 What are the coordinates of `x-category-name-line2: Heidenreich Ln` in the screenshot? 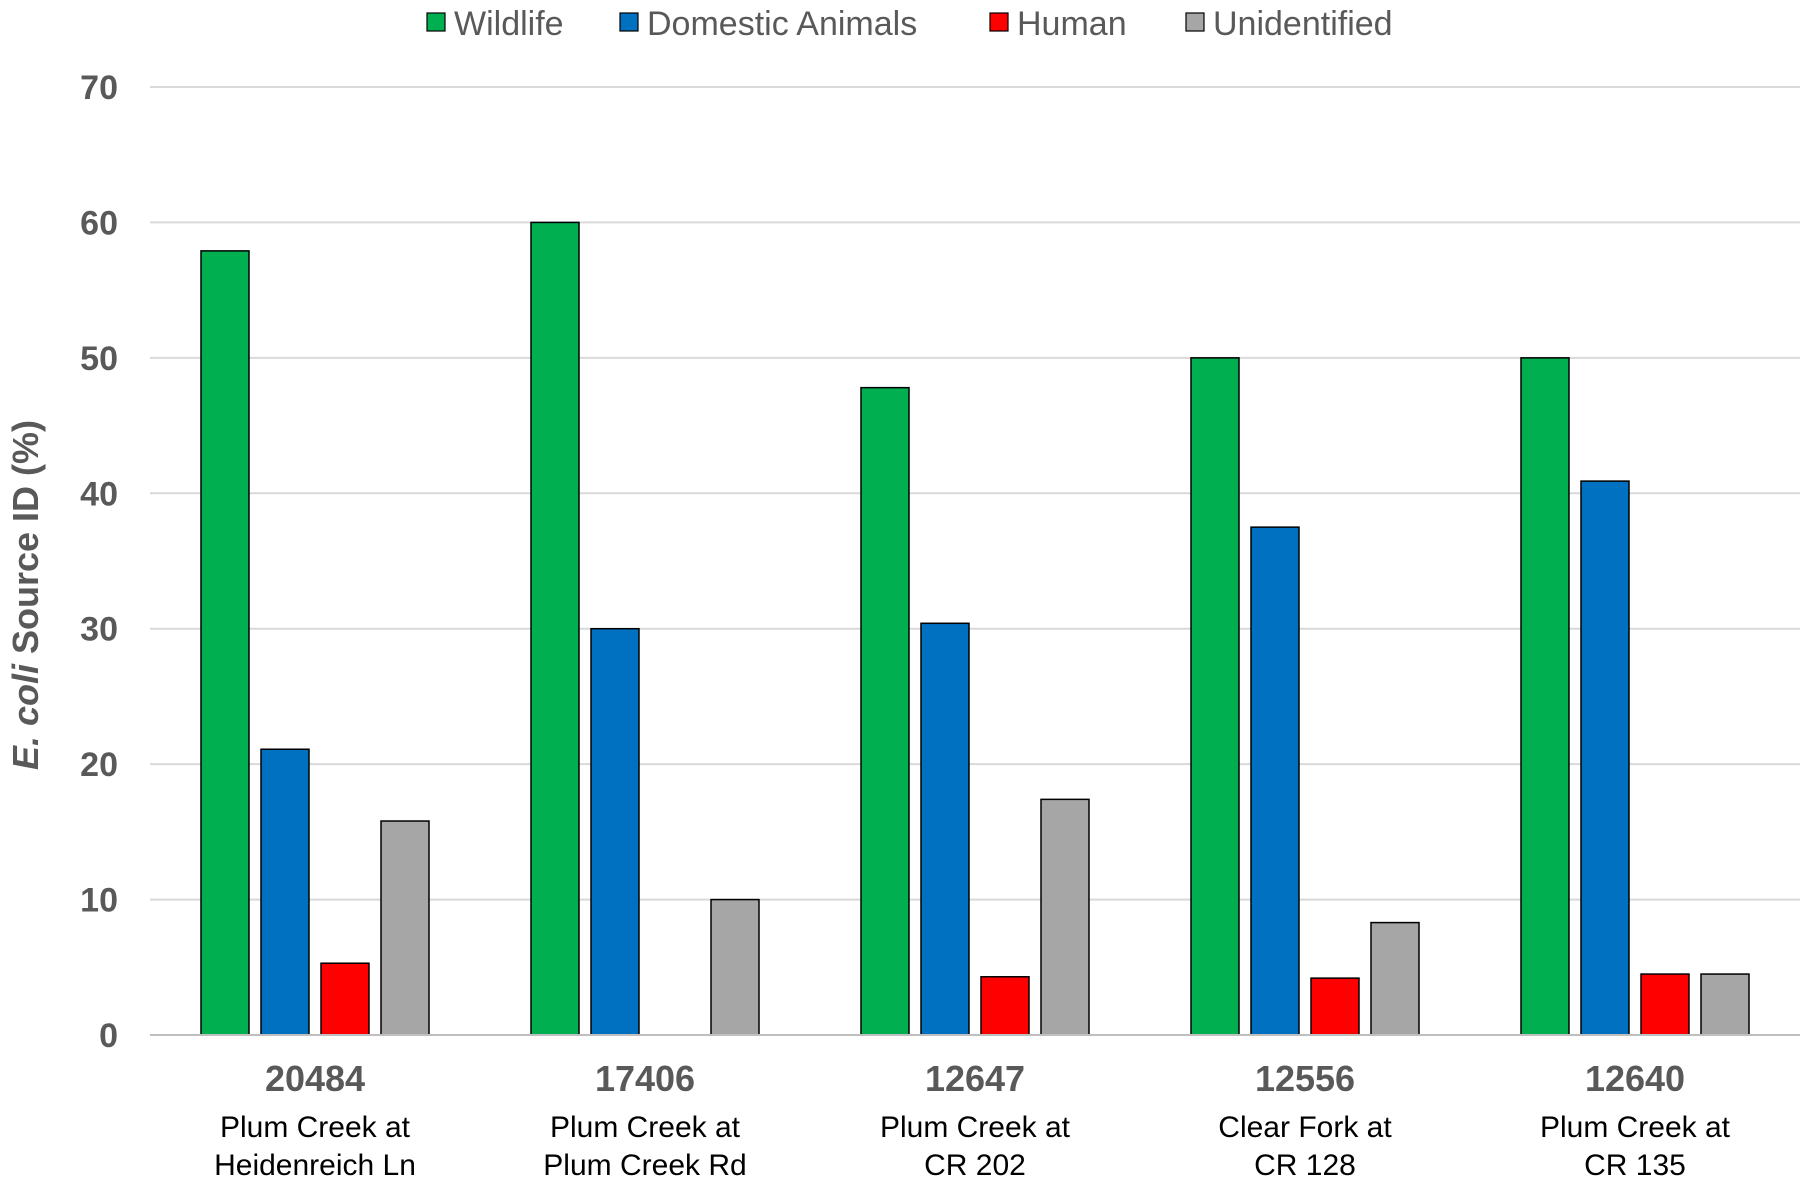 It's located at (315, 1164).